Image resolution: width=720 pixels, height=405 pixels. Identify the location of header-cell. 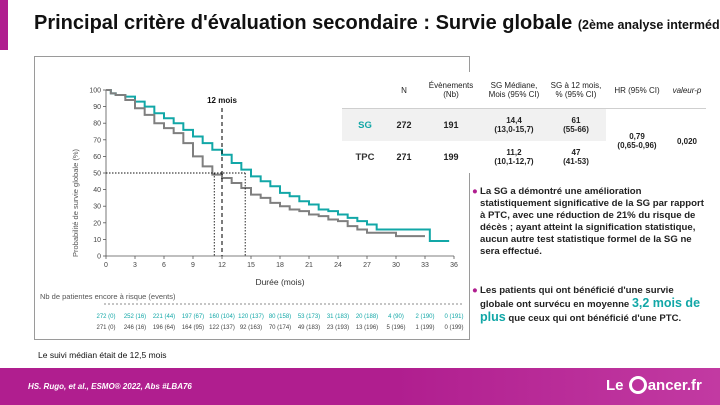
(365, 90).